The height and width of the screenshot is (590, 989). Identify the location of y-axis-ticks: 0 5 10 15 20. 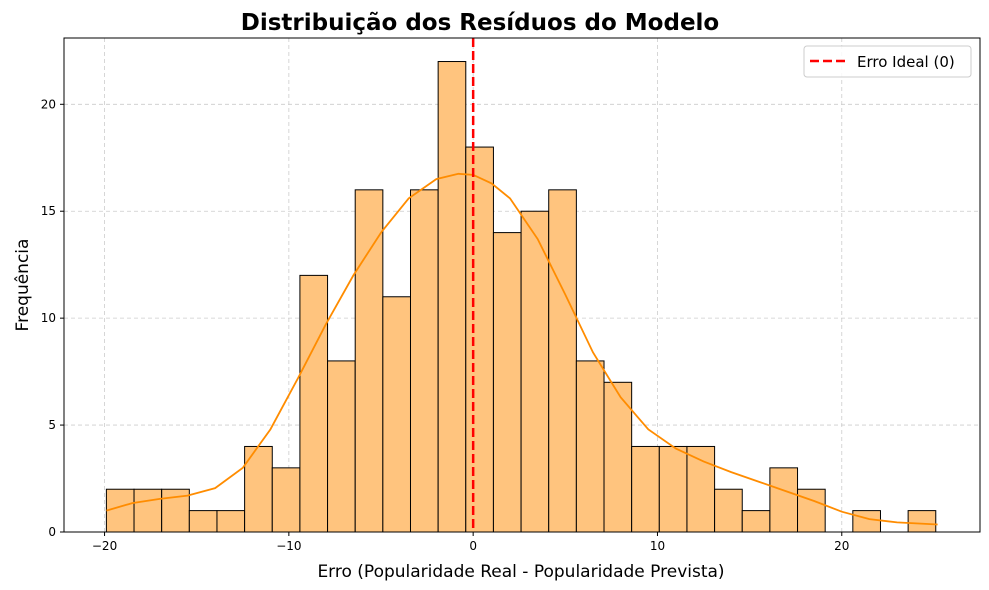
(52, 318).